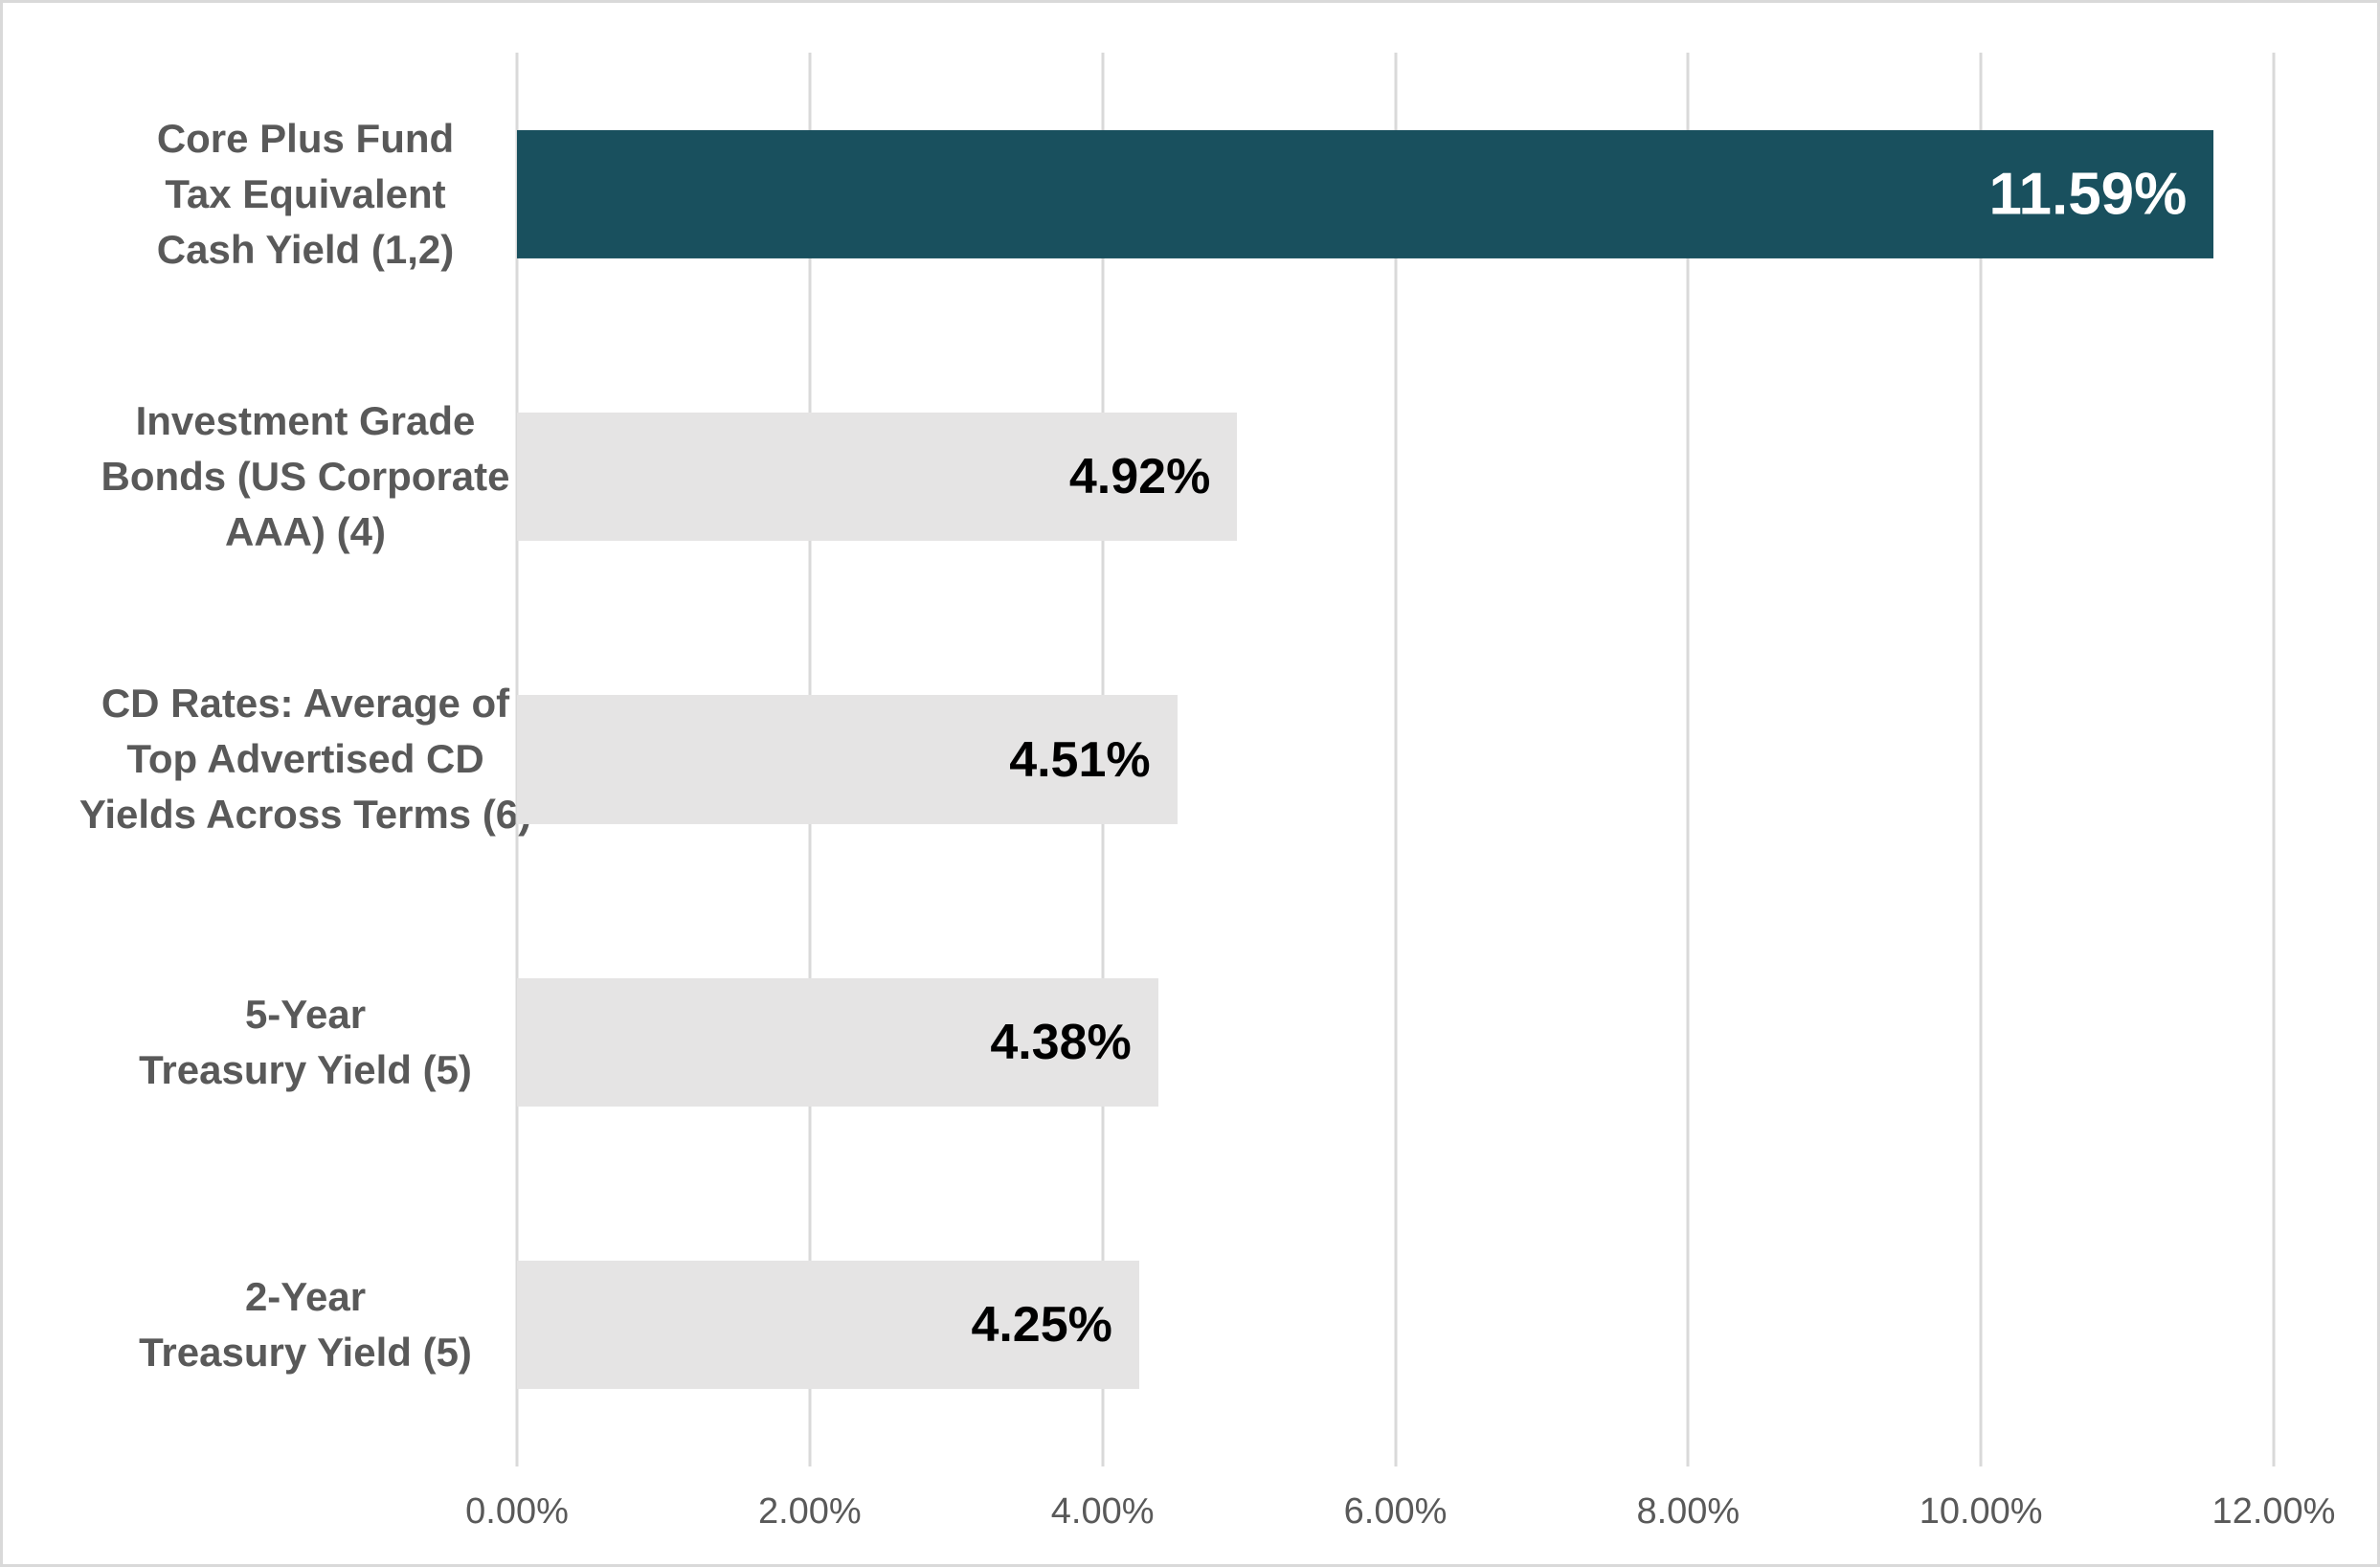  What do you see at coordinates (1061, 1042) in the screenshot?
I see `bar-value-label: 4.38%` at bounding box center [1061, 1042].